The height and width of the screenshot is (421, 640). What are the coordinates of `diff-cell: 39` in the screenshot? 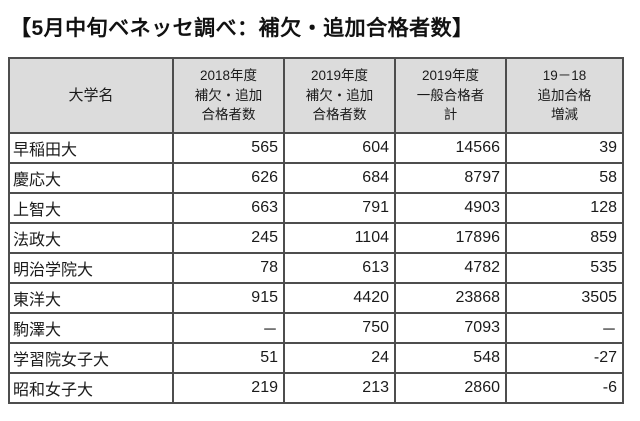 It's located at (564, 148).